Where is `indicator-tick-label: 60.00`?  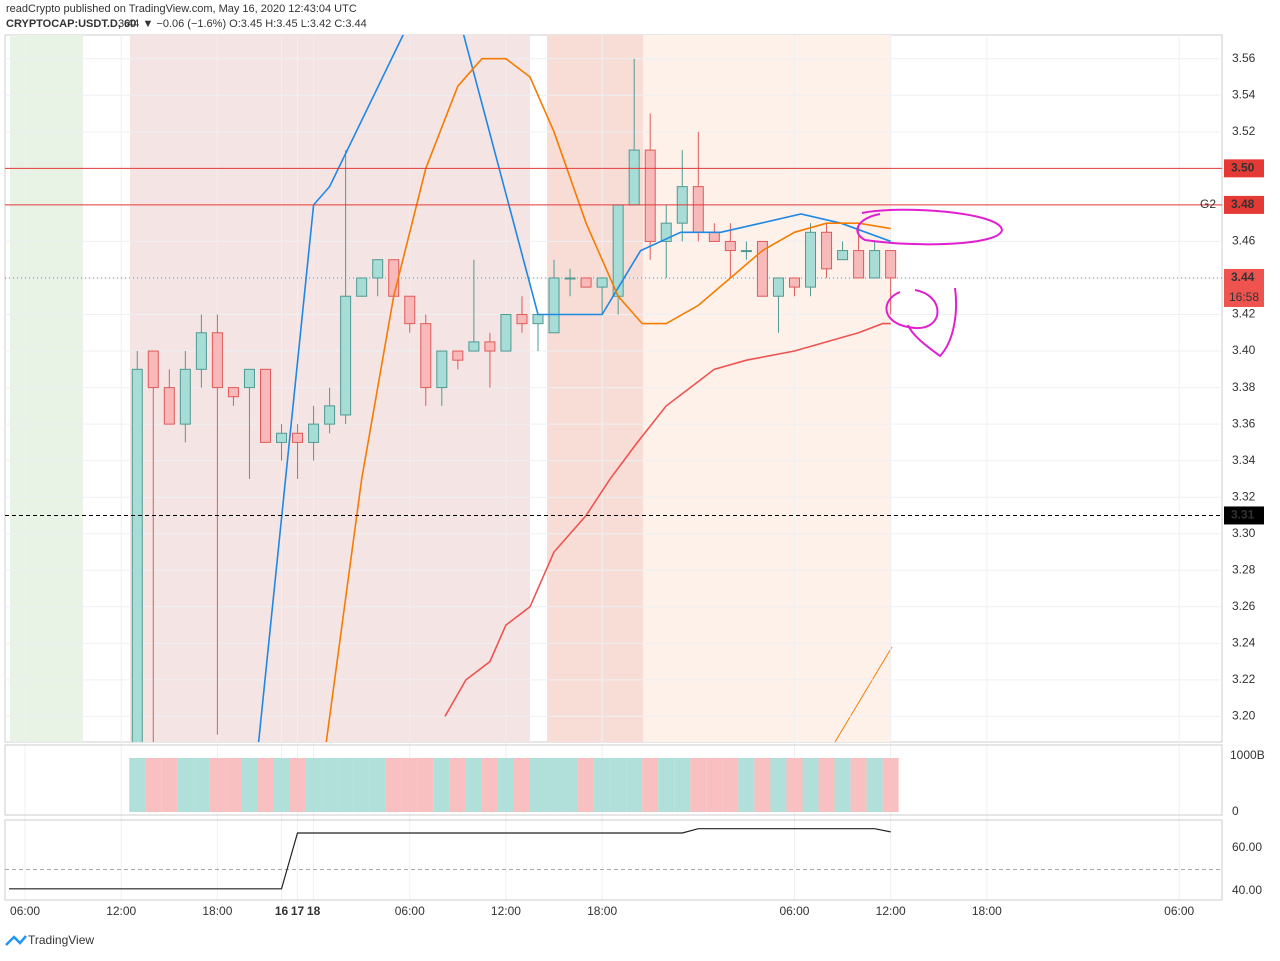
indicator-tick-label: 60.00 is located at coordinates (1247, 847).